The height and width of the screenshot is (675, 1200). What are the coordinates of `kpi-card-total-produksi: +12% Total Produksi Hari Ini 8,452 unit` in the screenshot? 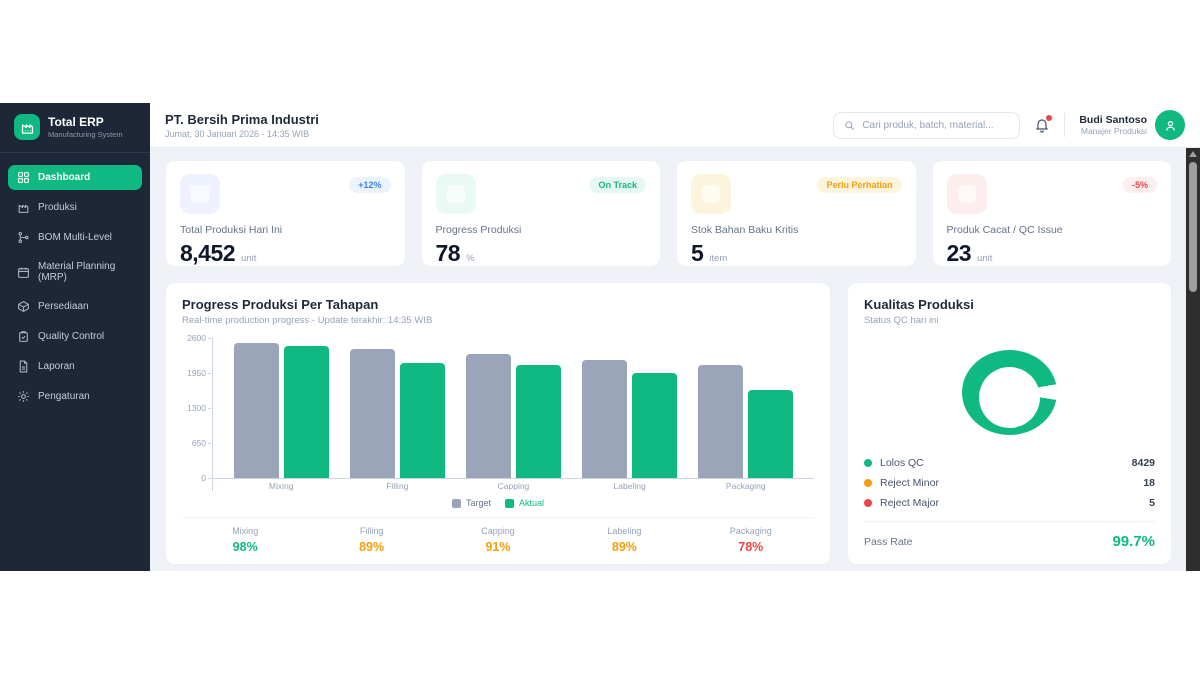 It's located at (285, 213).